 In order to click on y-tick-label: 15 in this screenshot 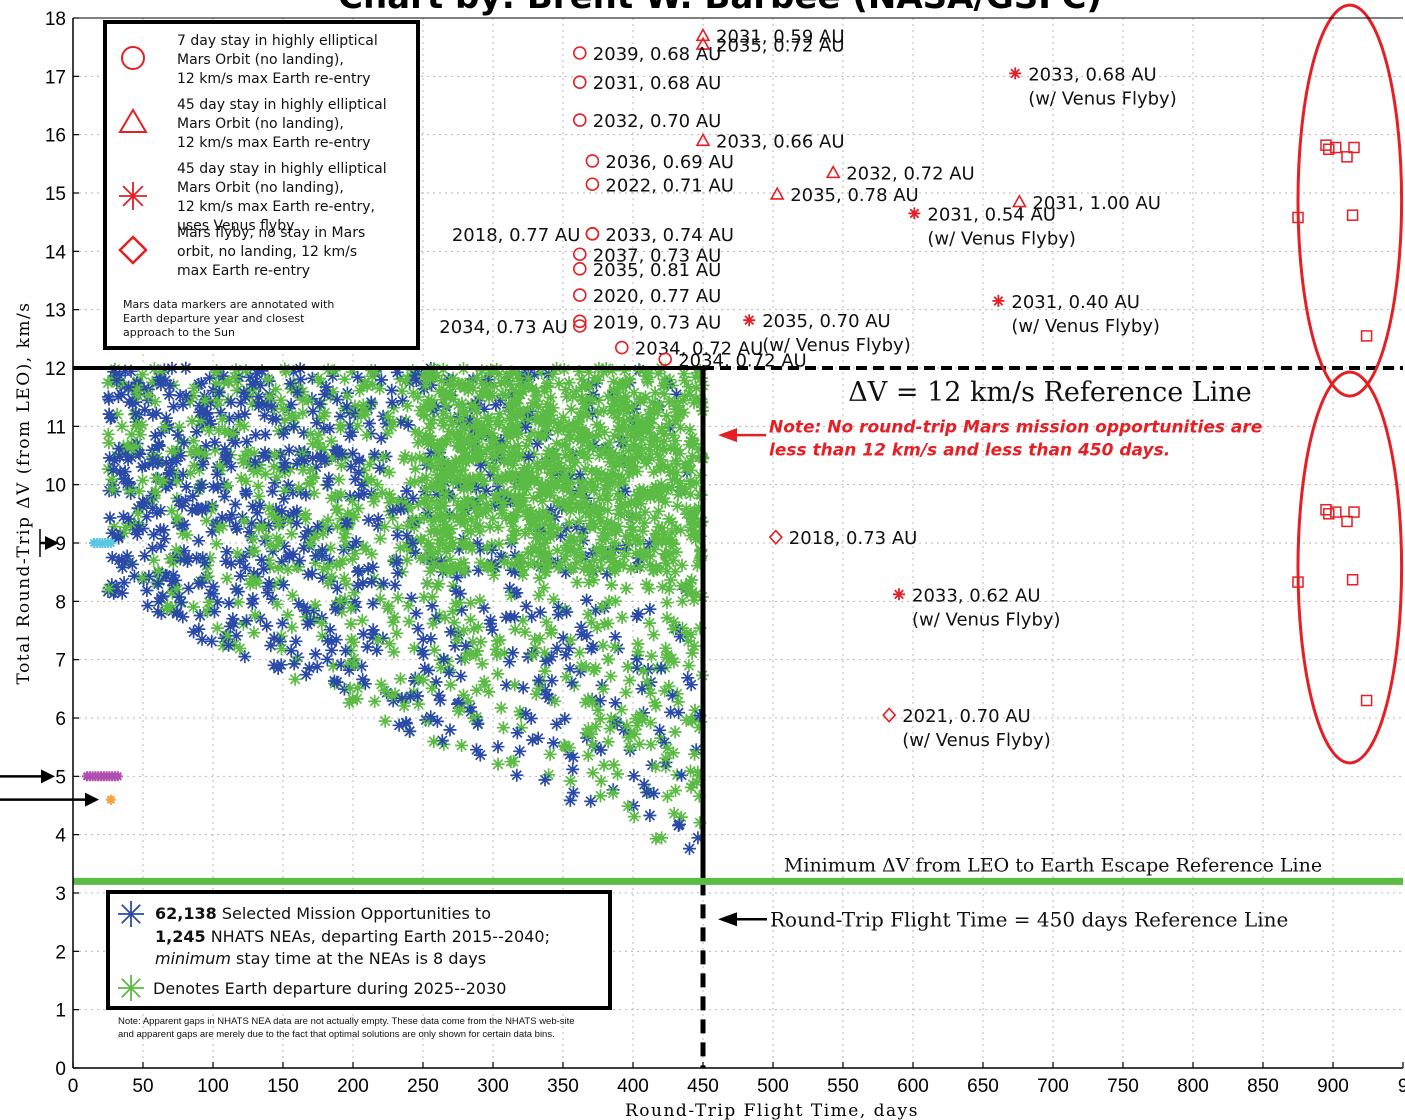, I will do `click(55, 194)`.